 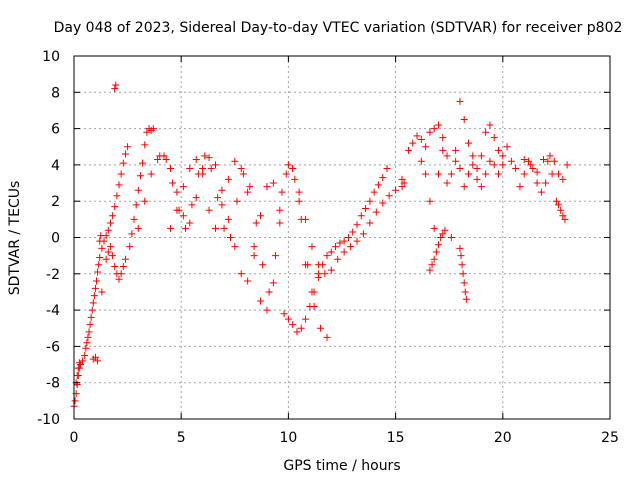 What do you see at coordinates (288, 438) in the screenshot?
I see `x-tick-label: 10` at bounding box center [288, 438].